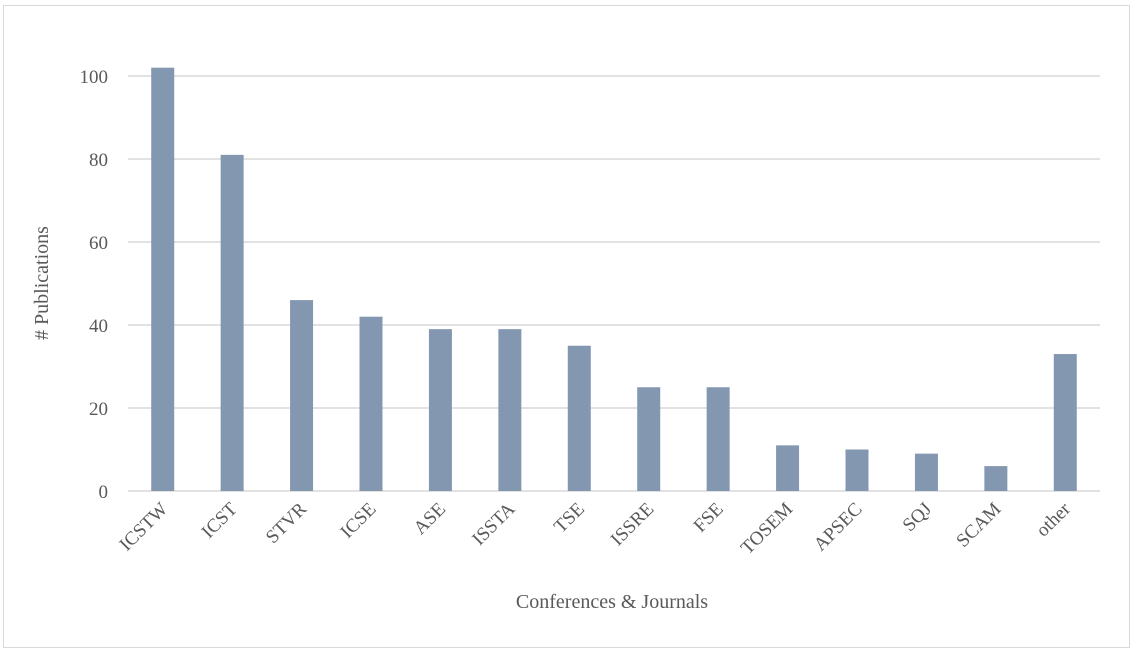  Describe the element at coordinates (94, 77) in the screenshot. I see `y-tick-label: 100` at that location.